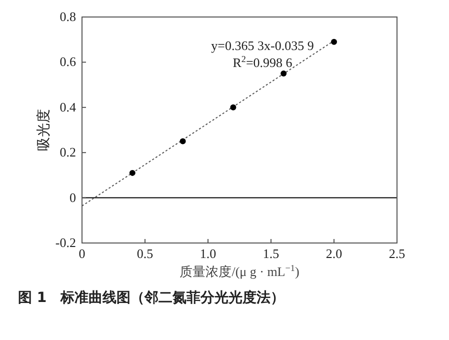 This screenshot has height=340, width=449. What do you see at coordinates (68, 152) in the screenshot?
I see `y-tick-label: 0.2` at bounding box center [68, 152].